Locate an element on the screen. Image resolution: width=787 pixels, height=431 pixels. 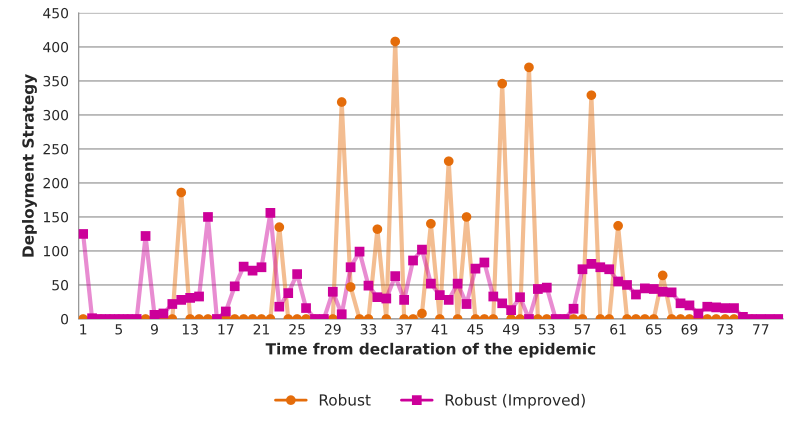
y-tick-label: 300 is located at coordinates (56, 115).